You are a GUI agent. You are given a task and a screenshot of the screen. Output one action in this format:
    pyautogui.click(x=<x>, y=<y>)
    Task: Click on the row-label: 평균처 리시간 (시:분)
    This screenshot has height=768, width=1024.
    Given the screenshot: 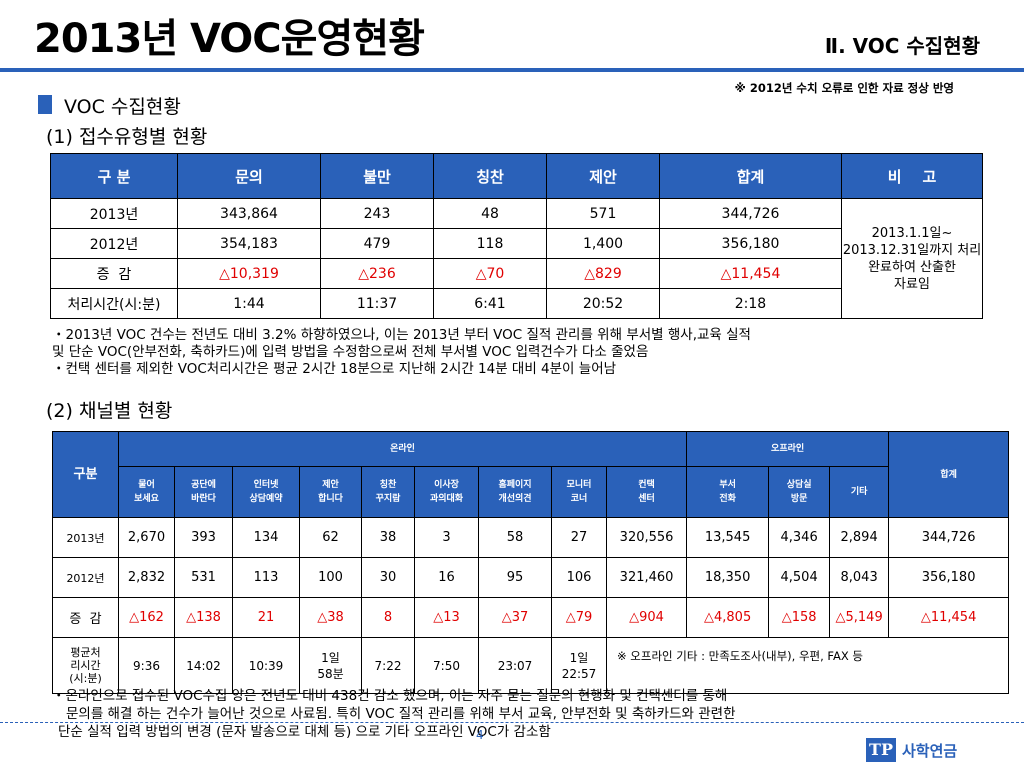 What is the action you would take?
    pyautogui.click(x=85, y=665)
    